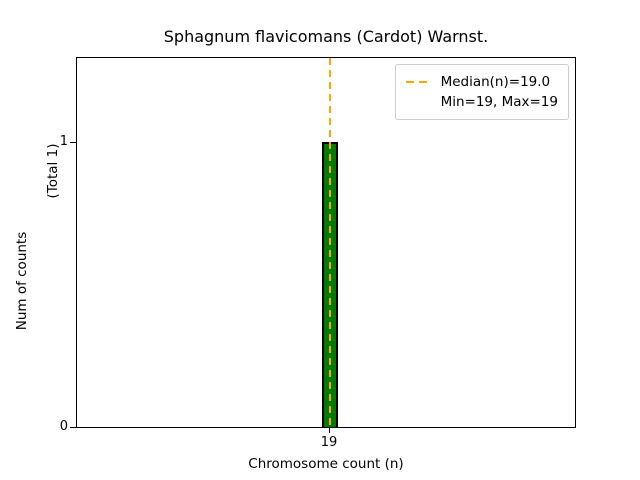 The height and width of the screenshot is (480, 640). I want to click on median-line, so click(330, 242).